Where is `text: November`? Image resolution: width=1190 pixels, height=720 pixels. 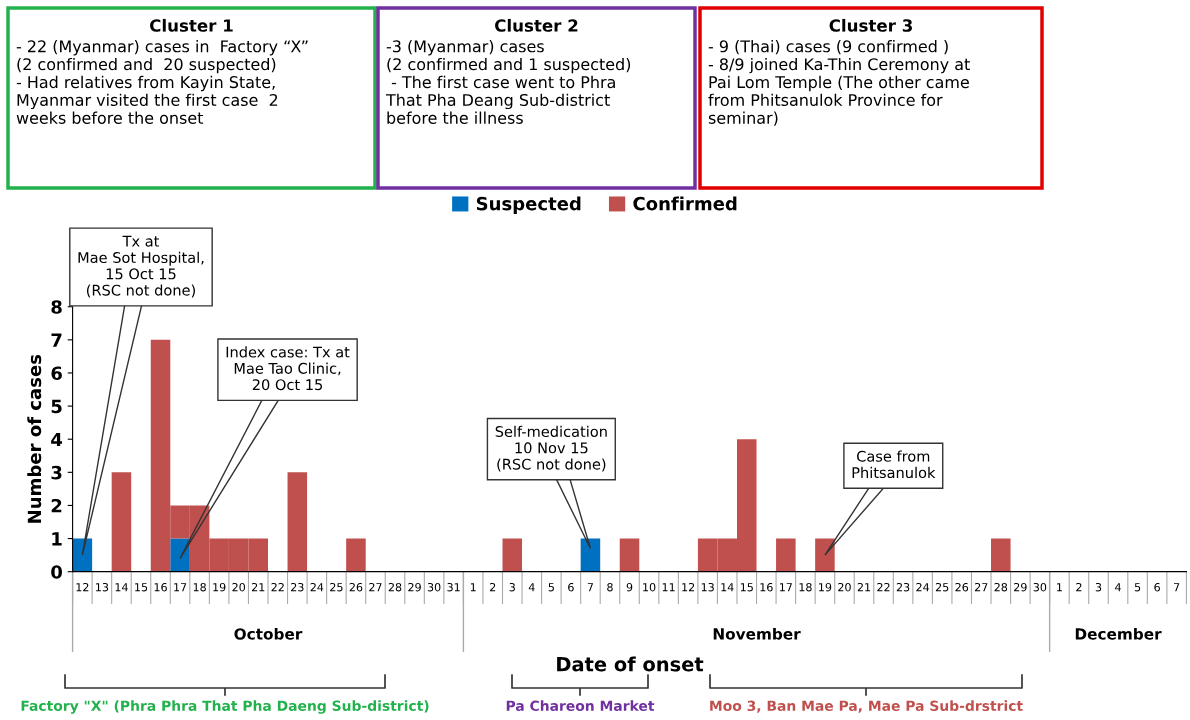
text: November is located at coordinates (757, 633).